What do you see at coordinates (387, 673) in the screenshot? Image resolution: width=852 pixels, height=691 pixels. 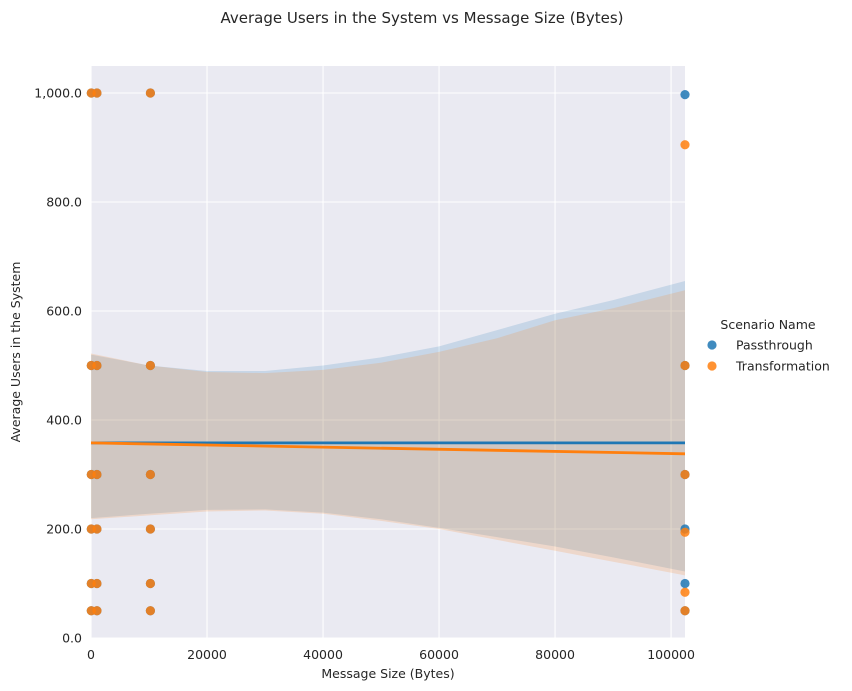 I see `x-axis-label: Message Size (Bytes)` at bounding box center [387, 673].